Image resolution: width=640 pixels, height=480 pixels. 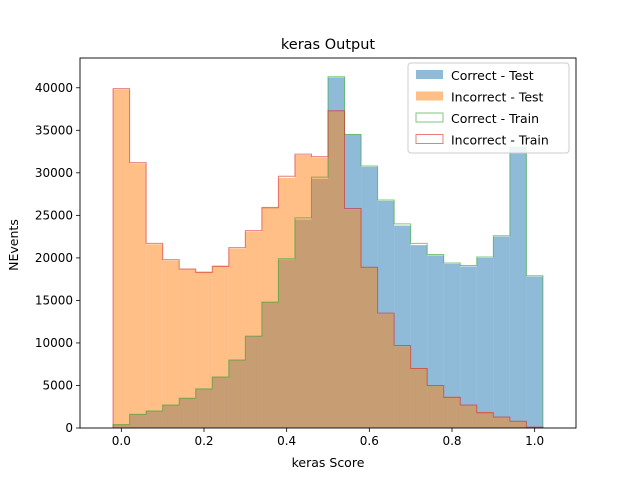 What do you see at coordinates (54, 258) in the screenshot?
I see `y-tick-label: 20000` at bounding box center [54, 258].